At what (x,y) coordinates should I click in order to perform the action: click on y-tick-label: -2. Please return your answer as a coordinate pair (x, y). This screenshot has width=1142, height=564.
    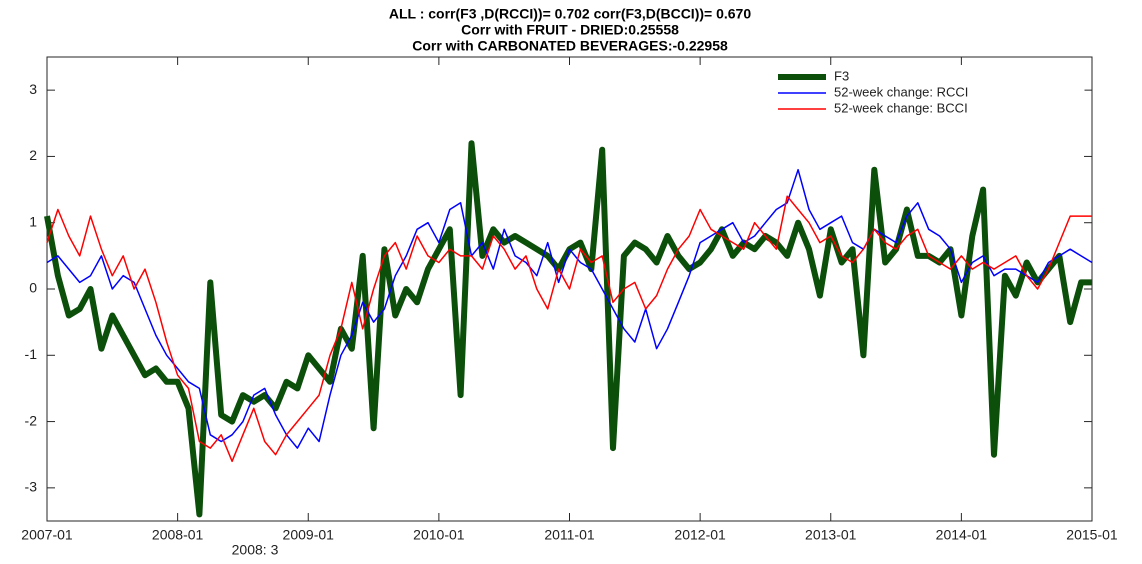
    Looking at the image, I should click on (31, 420).